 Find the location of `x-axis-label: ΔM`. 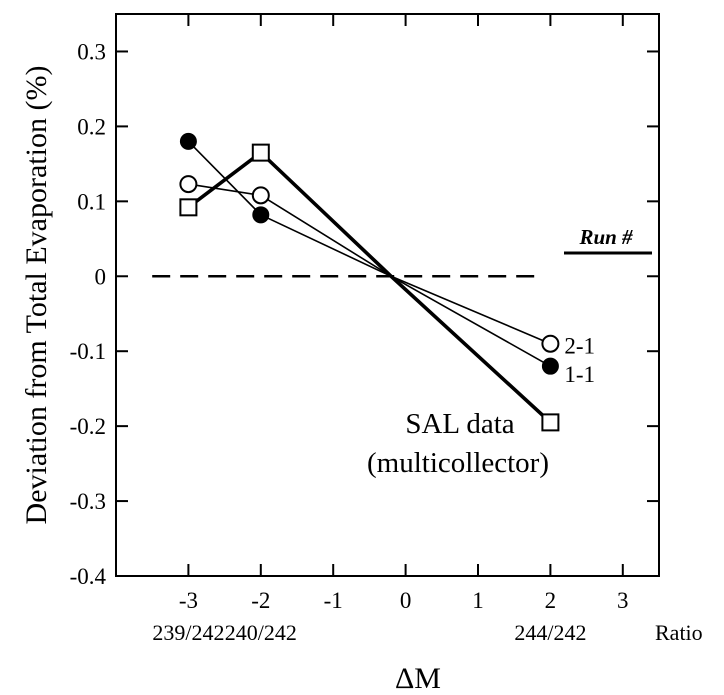

x-axis-label: ΔM is located at coordinates (418, 678).